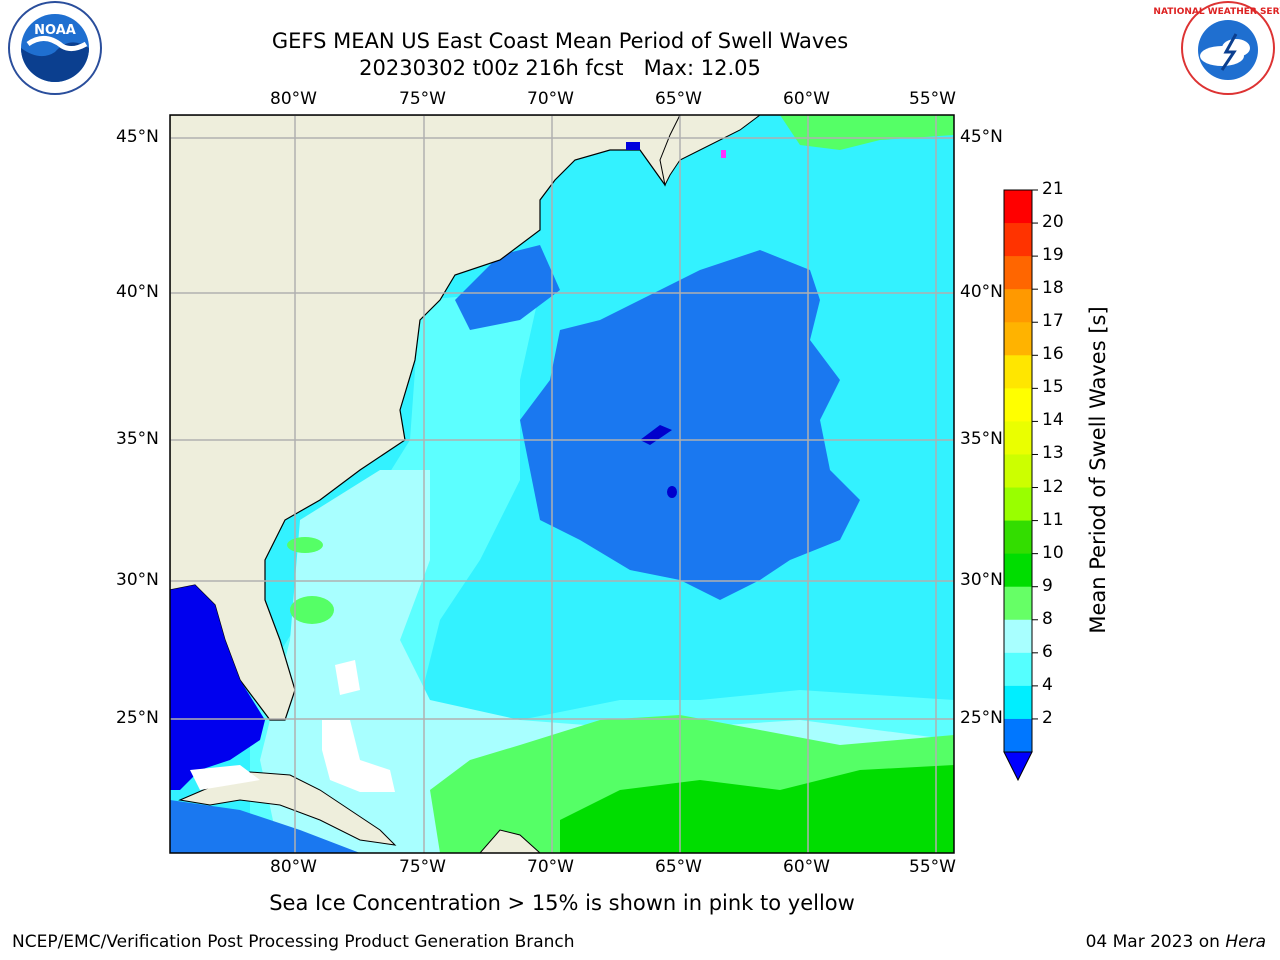 This screenshot has width=1280, height=960. Describe the element at coordinates (723, 154) in the screenshot. I see `sea-ice-marker` at that location.